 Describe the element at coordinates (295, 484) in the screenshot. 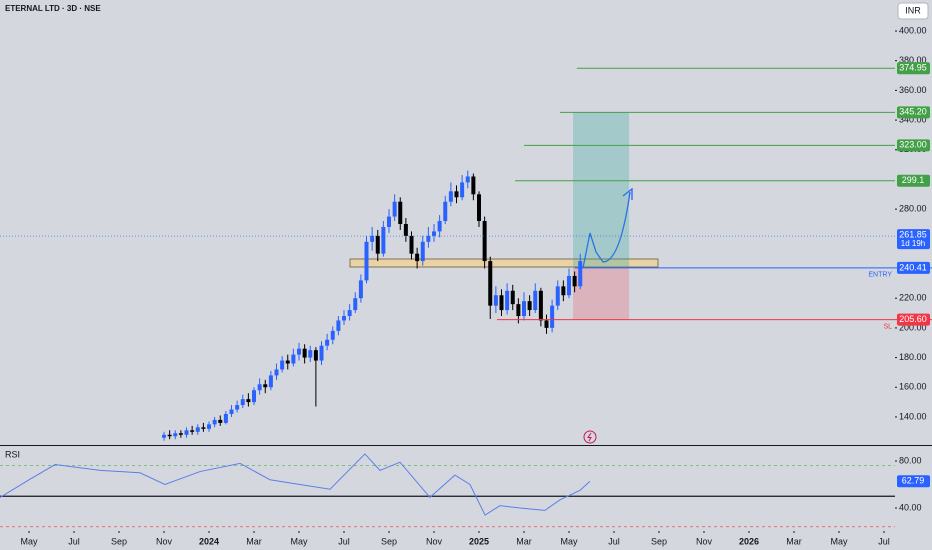

I see `rsi-line` at that location.